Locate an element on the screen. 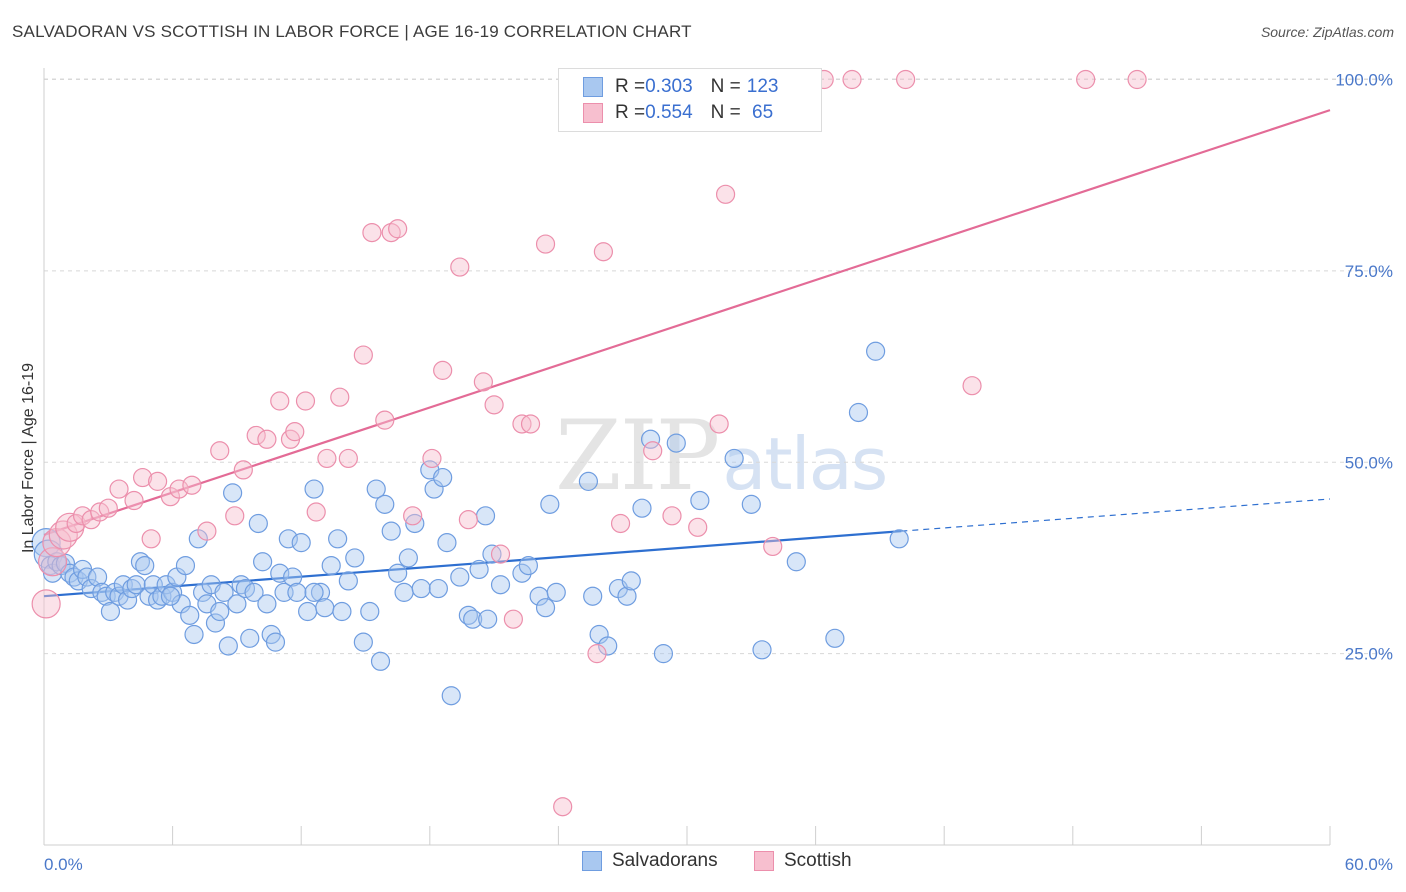 Image resolution: width=1406 pixels, height=892 pixels. watermark-zip: ZIP is located at coordinates (637, 456).